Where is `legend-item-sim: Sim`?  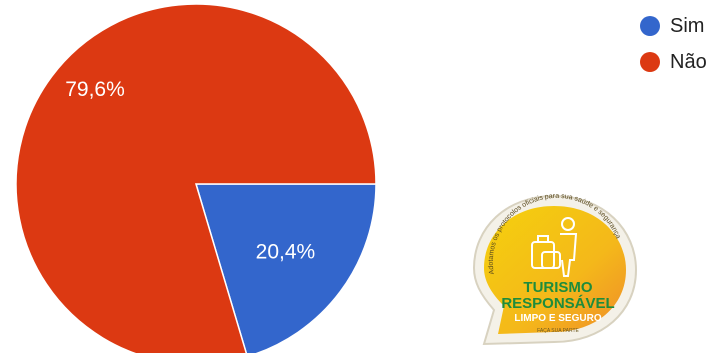
legend-item-sim: Sim is located at coordinates (673, 26).